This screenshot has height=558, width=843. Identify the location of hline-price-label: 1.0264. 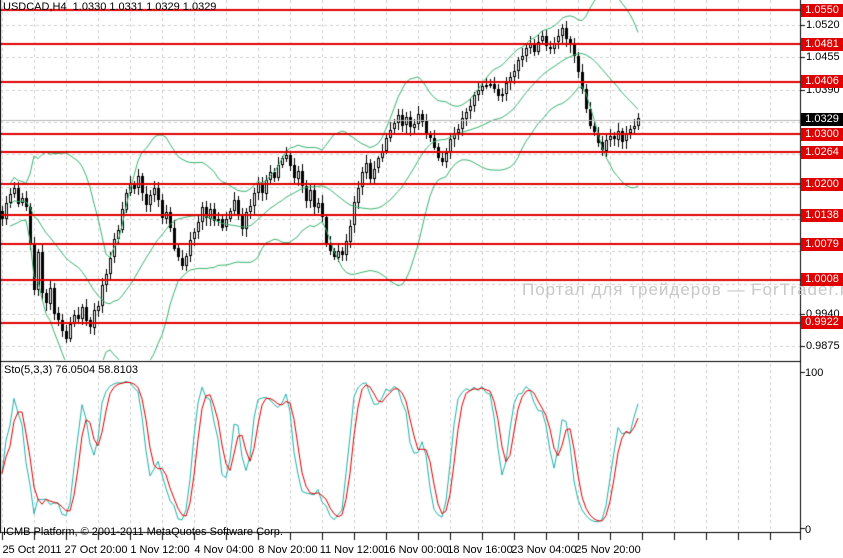
(822, 152).